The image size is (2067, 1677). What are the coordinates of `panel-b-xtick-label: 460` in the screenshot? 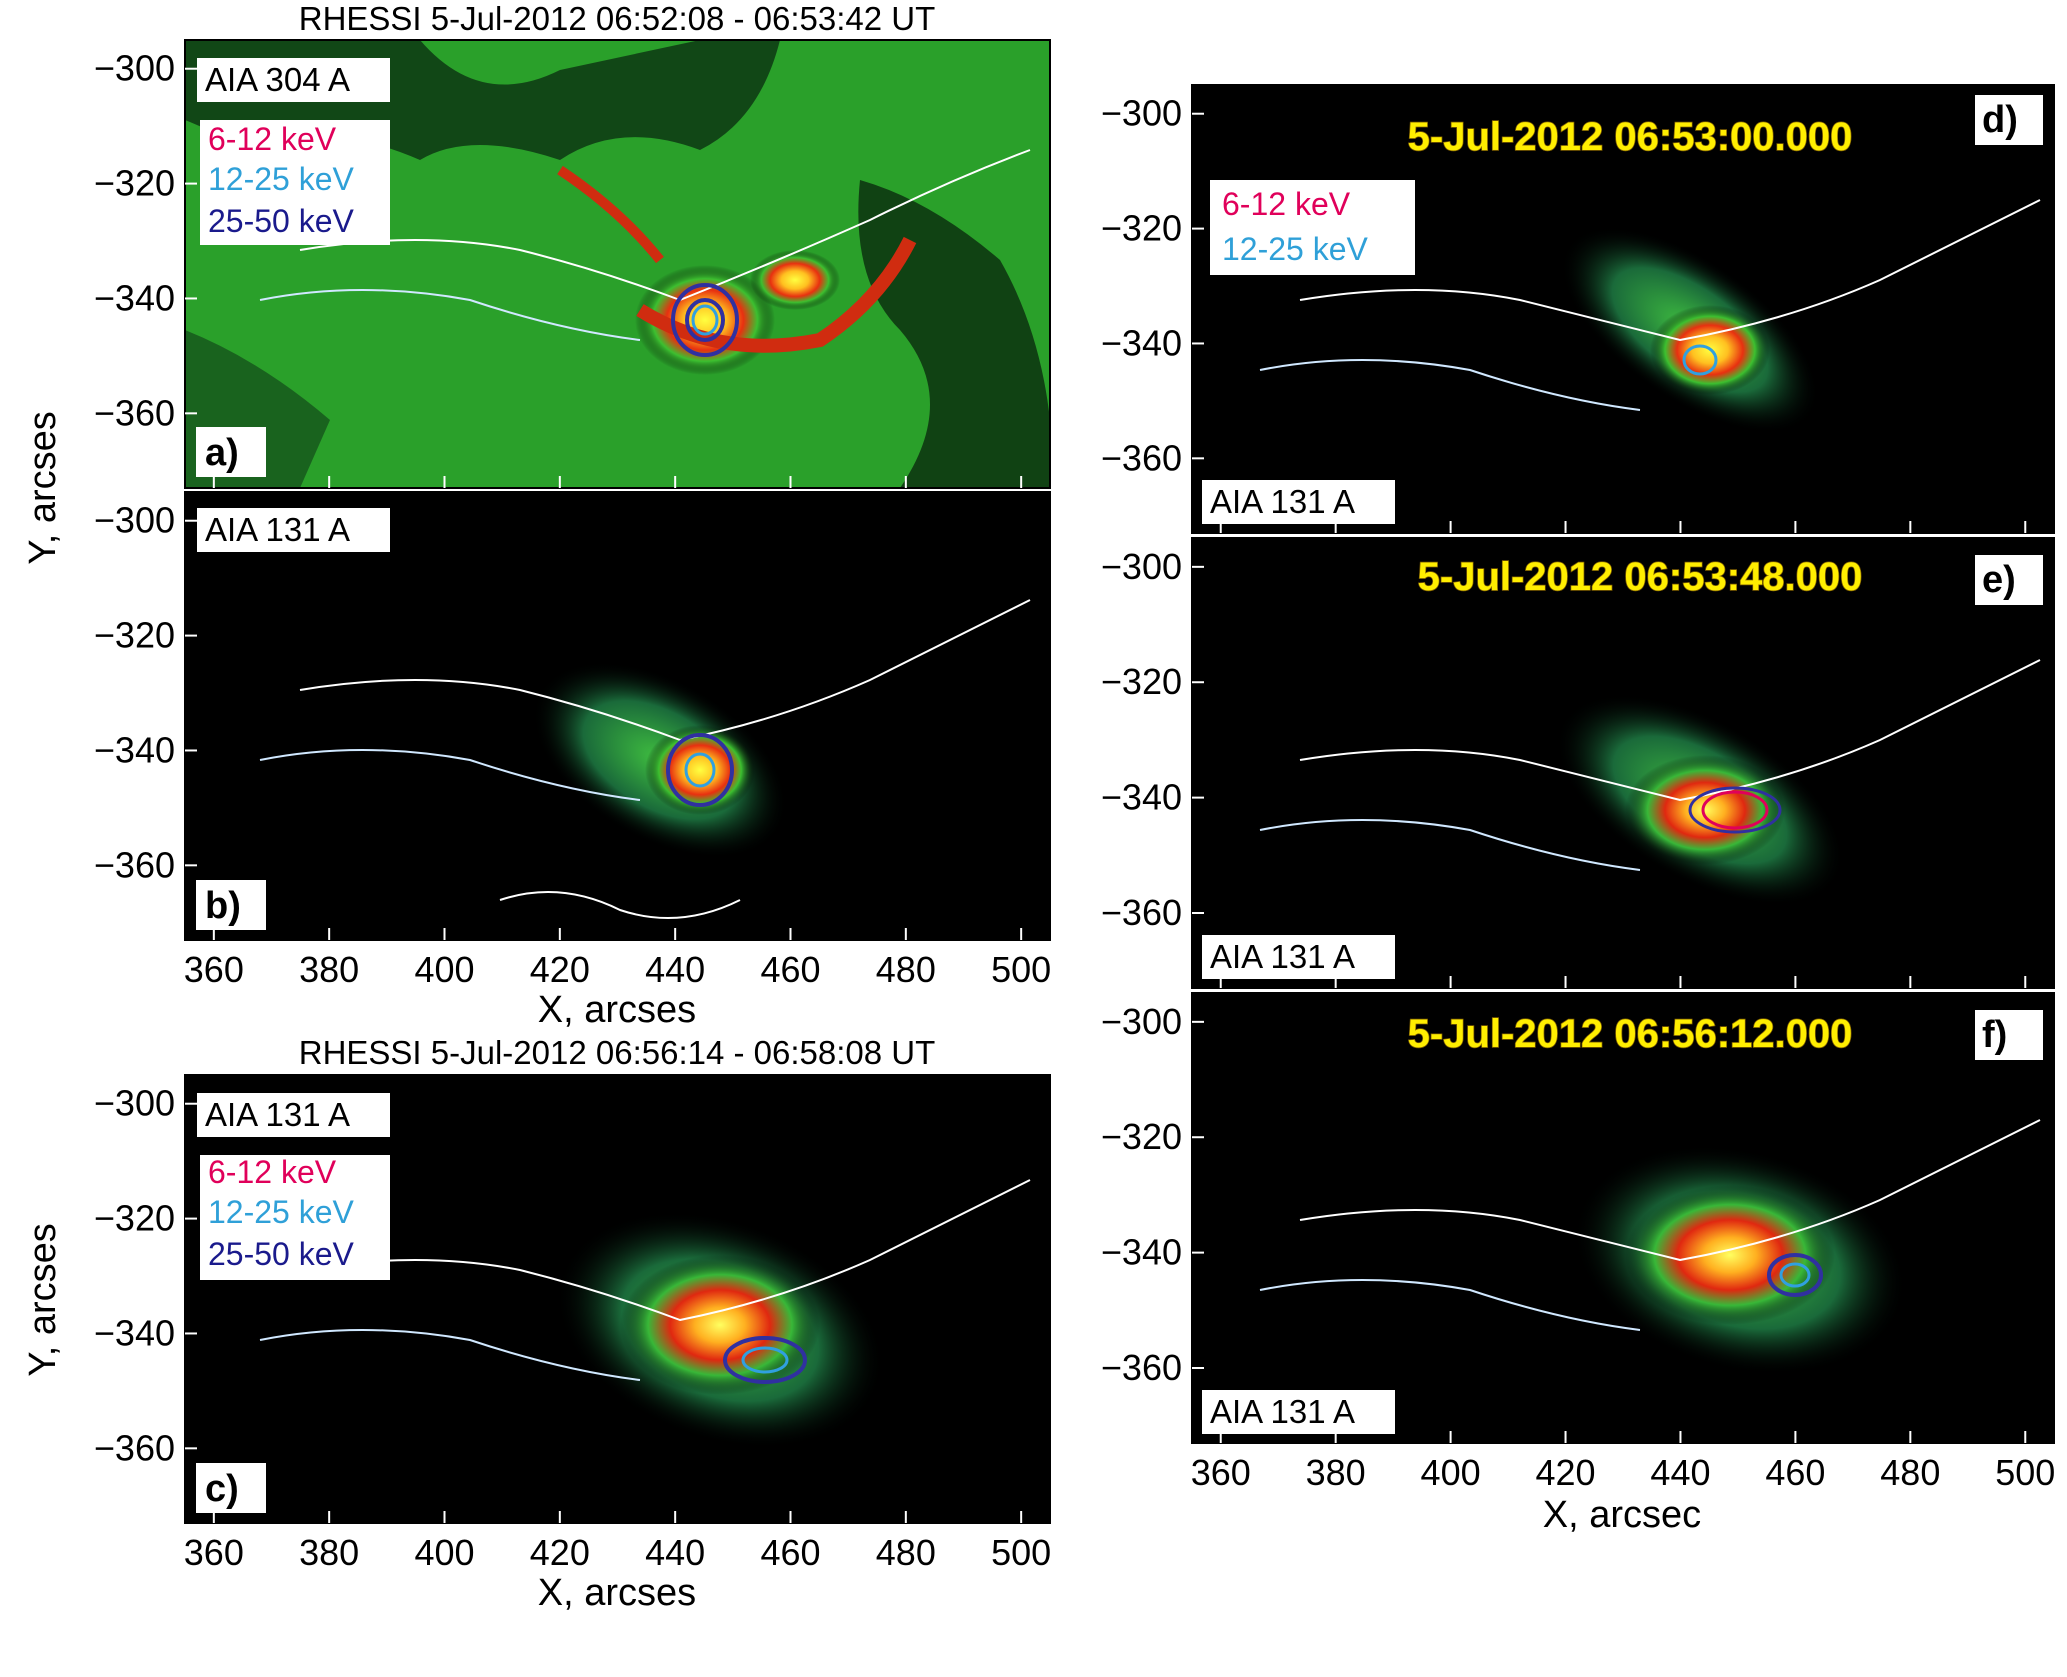 It's located at (790, 969).